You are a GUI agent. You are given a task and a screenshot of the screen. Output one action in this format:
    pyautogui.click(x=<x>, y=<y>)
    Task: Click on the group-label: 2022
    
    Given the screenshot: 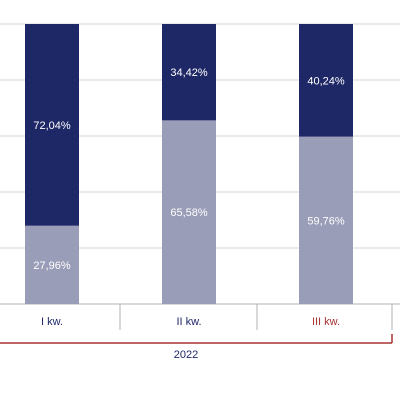 What is the action you would take?
    pyautogui.click(x=186, y=355)
    